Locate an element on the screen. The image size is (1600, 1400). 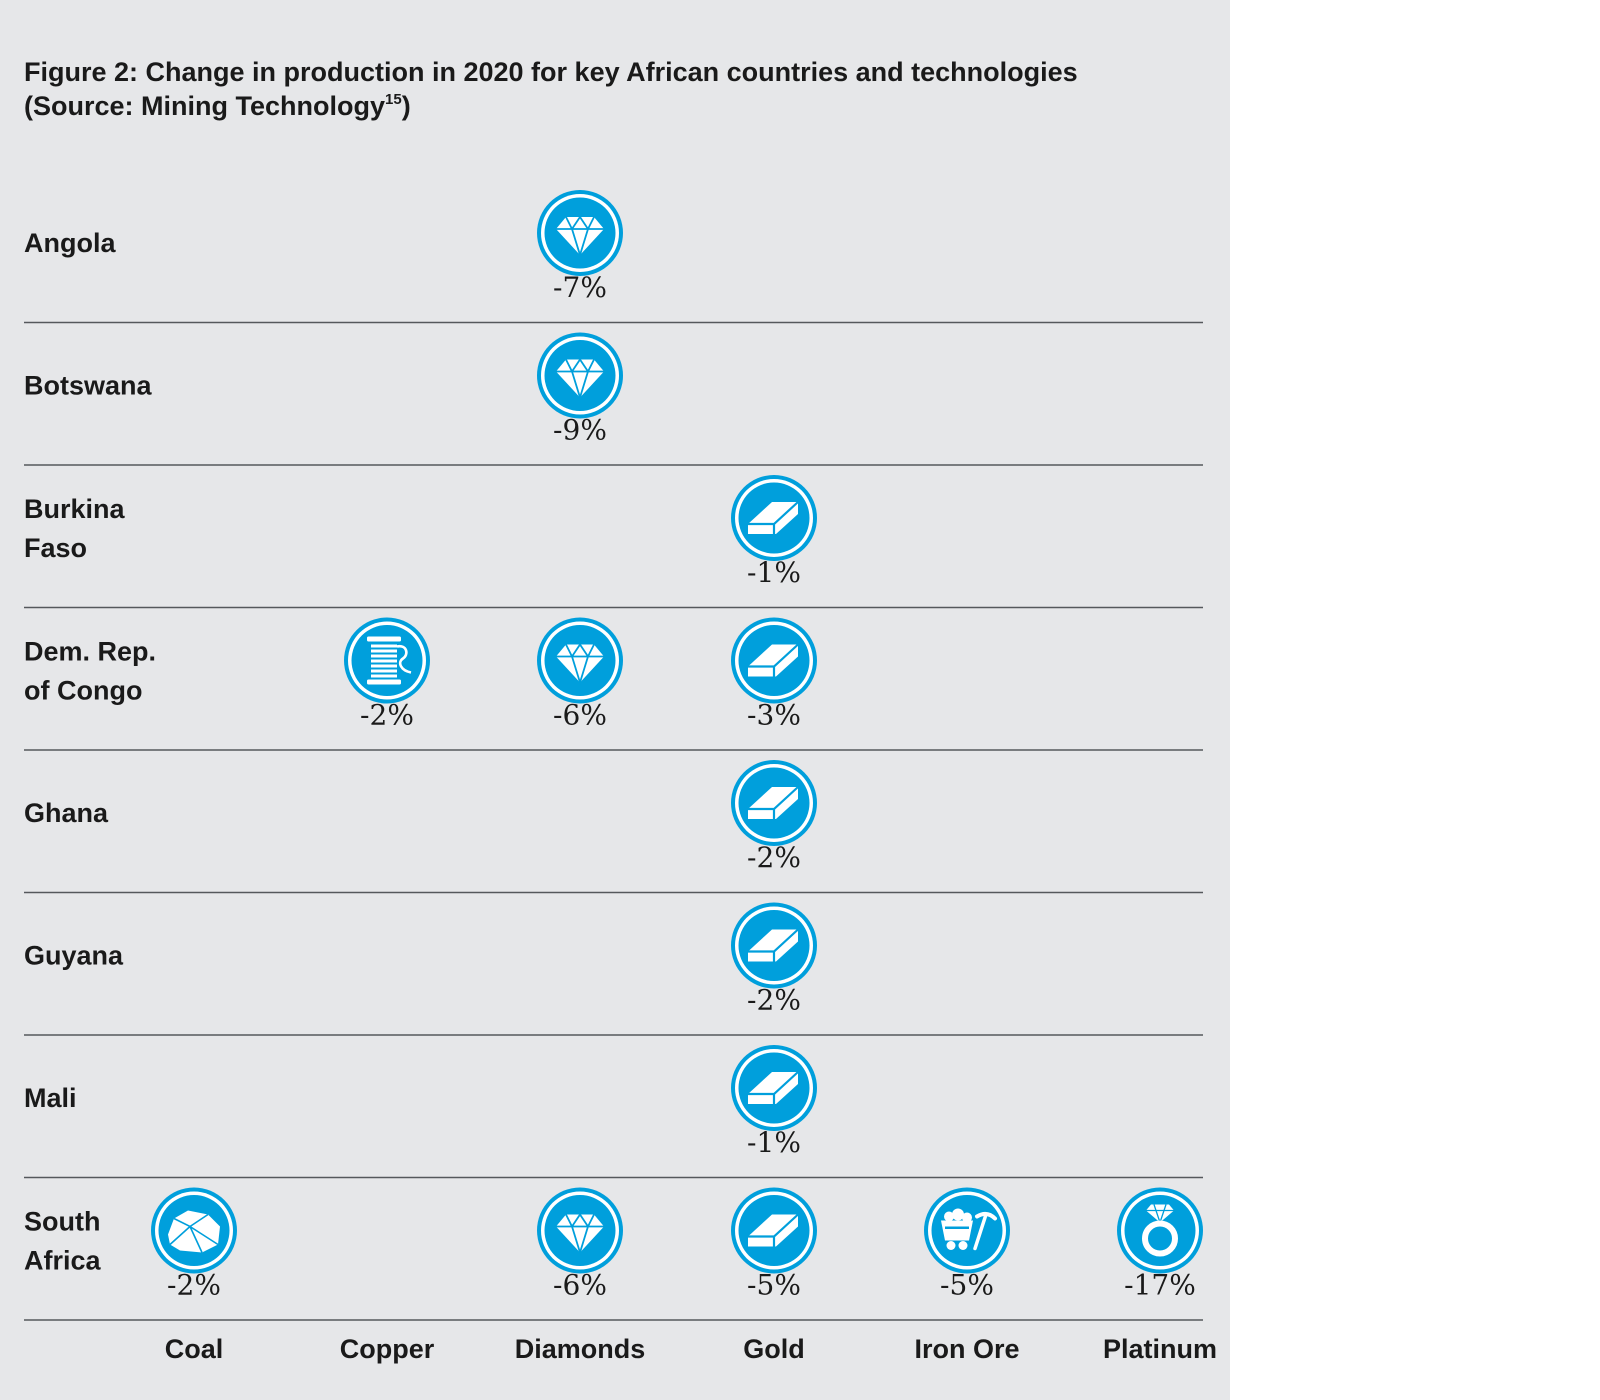
coal-rock-icon is located at coordinates (194, 1230).